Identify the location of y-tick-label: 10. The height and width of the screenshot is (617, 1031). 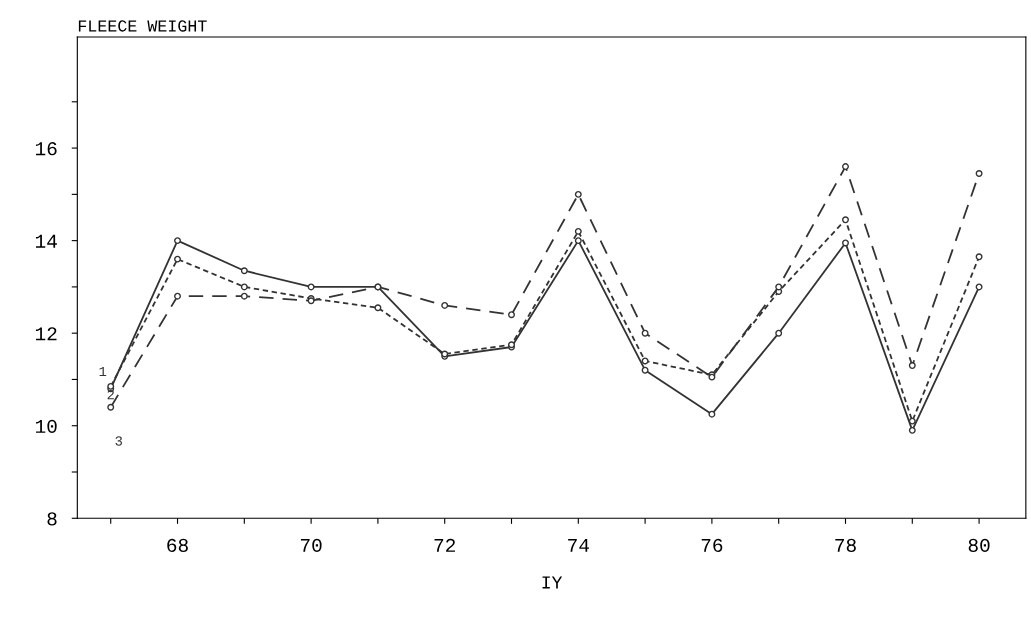
(46, 426).